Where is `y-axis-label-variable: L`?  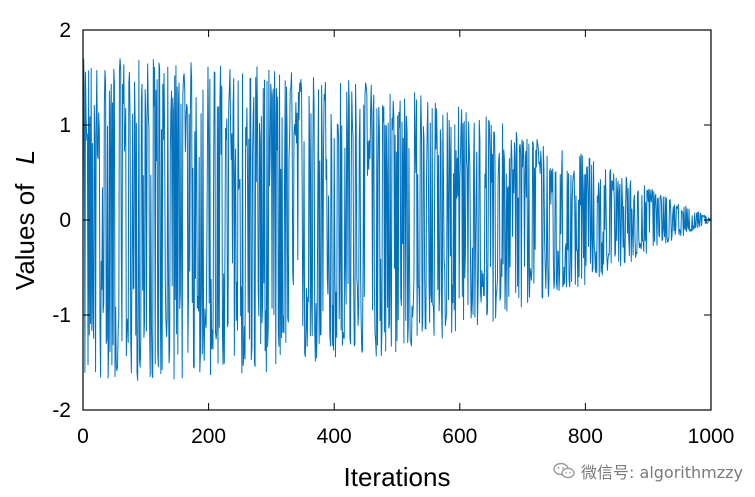 y-axis-label-variable: L is located at coordinates (25, 157).